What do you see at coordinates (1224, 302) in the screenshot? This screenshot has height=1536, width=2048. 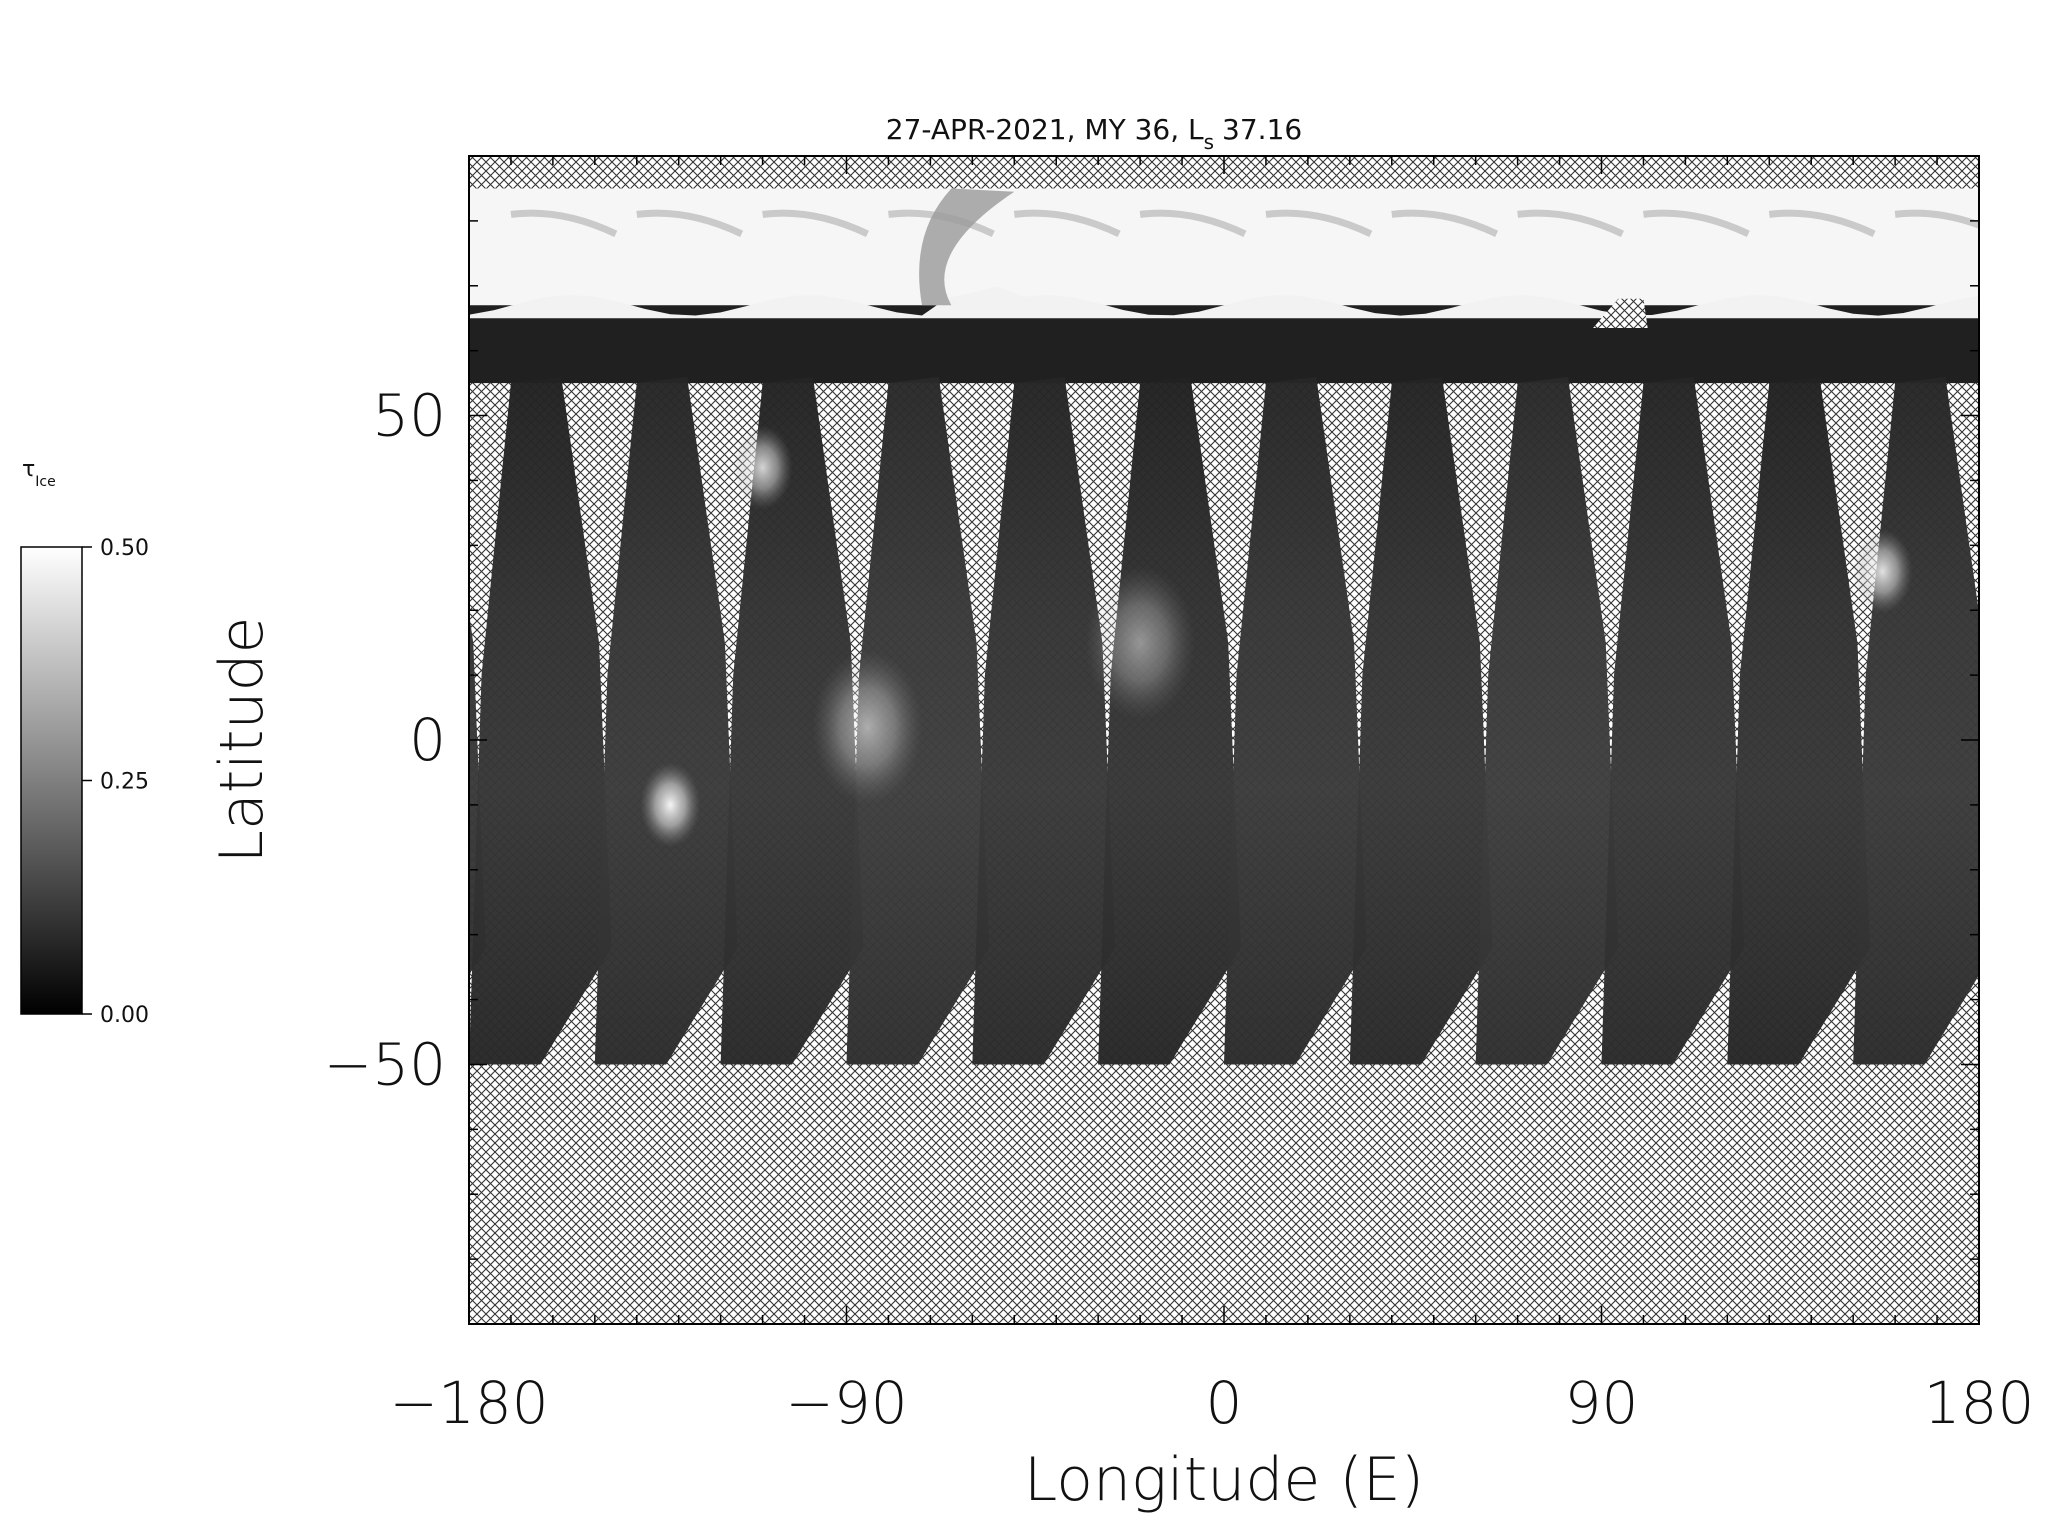 I see `polar-cap-edge` at bounding box center [1224, 302].